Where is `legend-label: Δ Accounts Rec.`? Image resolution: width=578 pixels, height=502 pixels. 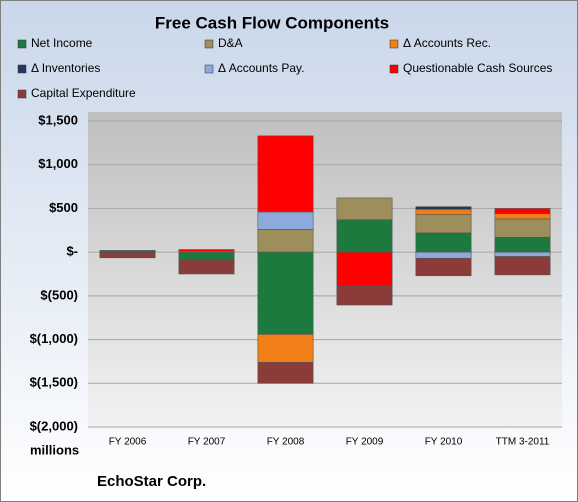
legend-label: Δ Accounts Rec. is located at coordinates (447, 43).